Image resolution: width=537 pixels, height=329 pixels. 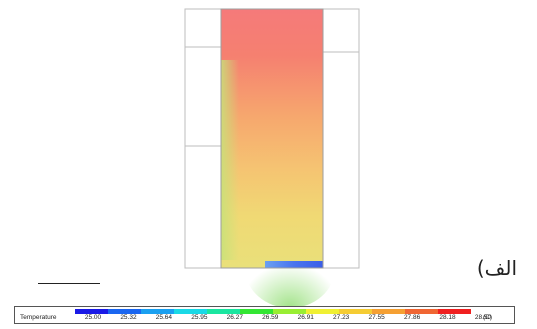 What do you see at coordinates (447, 317) in the screenshot?
I see `legend-tick-label: 28.18` at bounding box center [447, 317].